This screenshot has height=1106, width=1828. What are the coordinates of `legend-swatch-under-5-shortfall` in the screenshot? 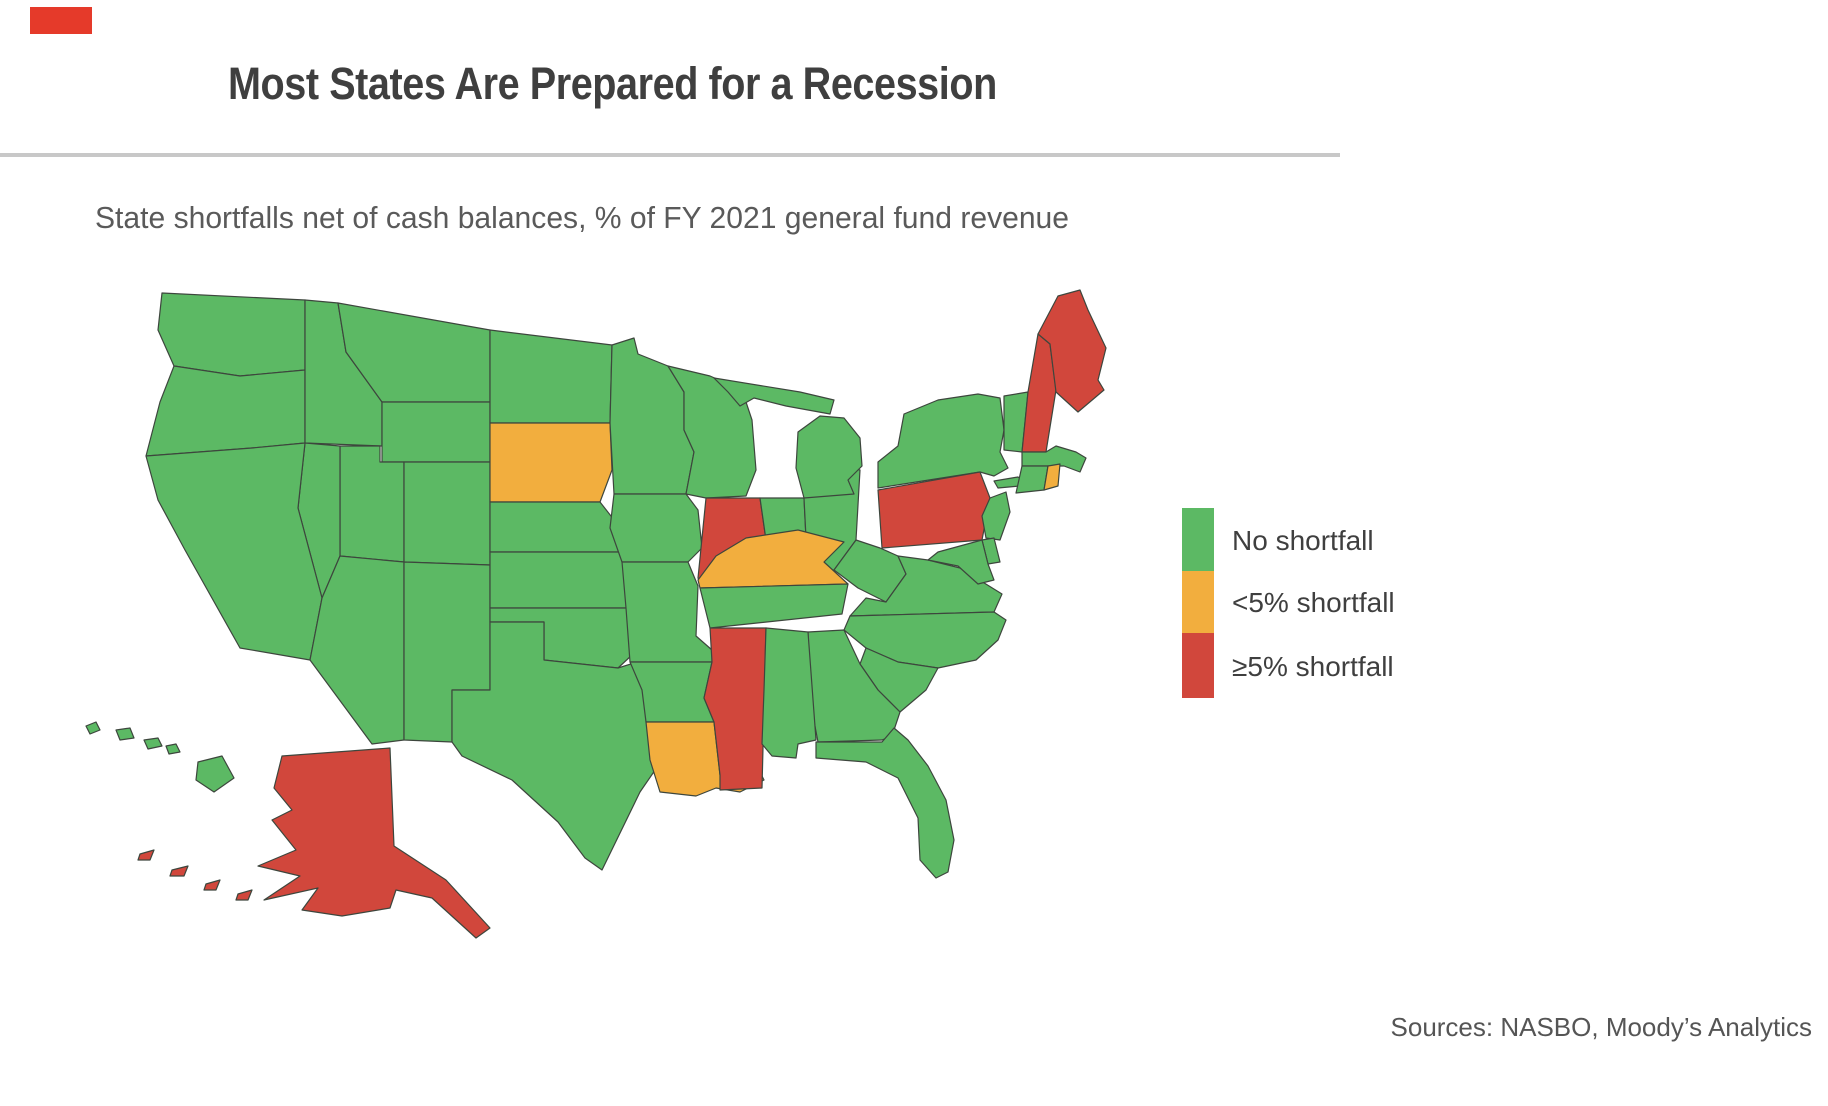 It's located at (1198, 602).